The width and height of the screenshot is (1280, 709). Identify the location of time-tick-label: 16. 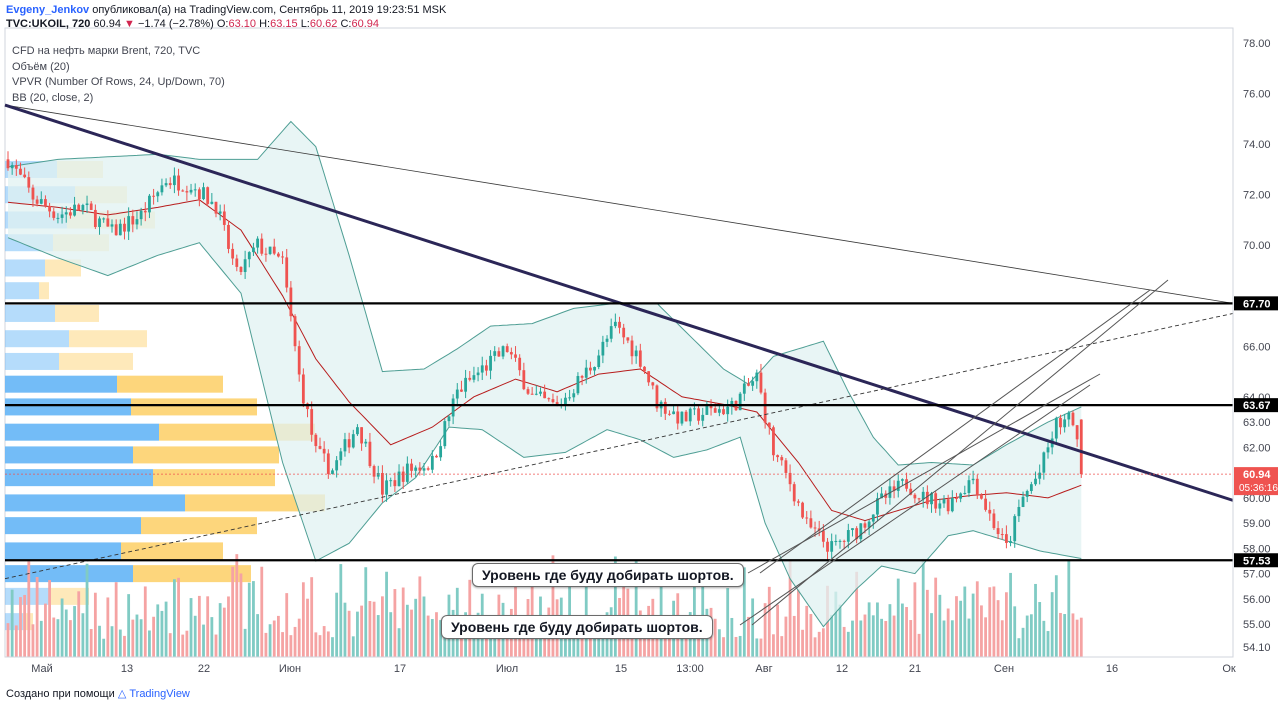
(1112, 669).